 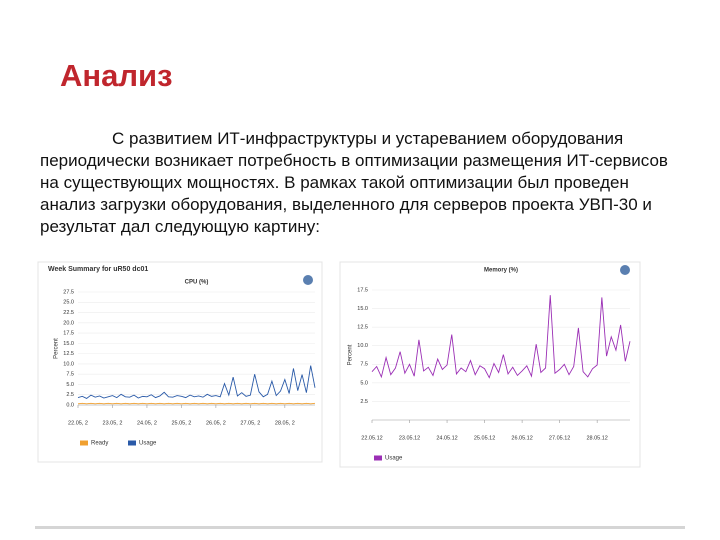 What do you see at coordinates (371, 438) in the screenshot?
I see `x-tick-label: 22.05.12` at bounding box center [371, 438].